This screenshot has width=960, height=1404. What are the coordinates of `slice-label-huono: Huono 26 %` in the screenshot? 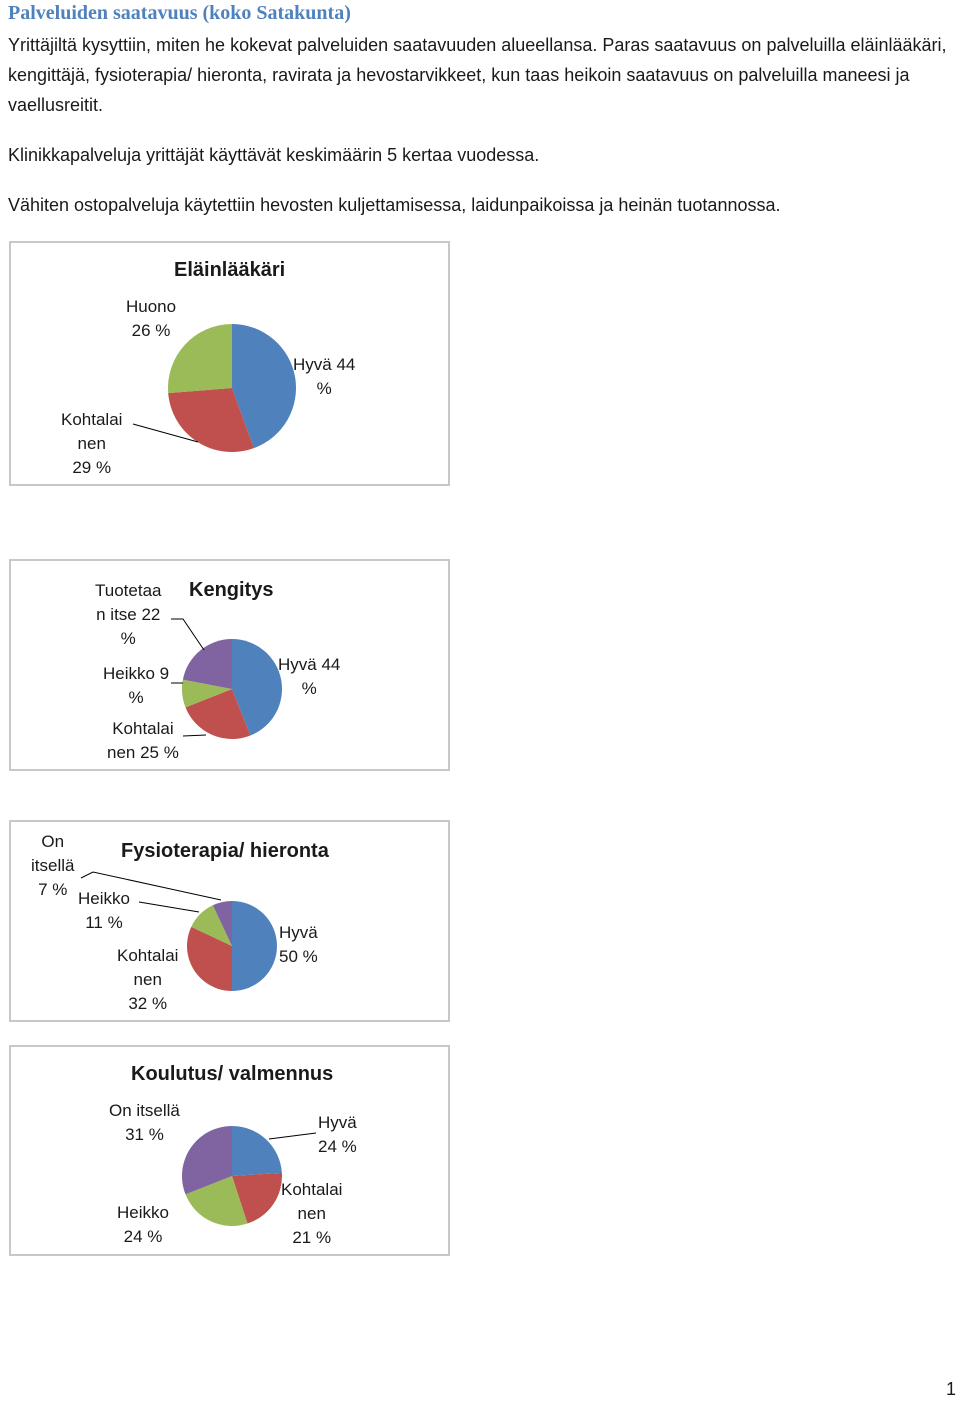 It's located at (151, 318).